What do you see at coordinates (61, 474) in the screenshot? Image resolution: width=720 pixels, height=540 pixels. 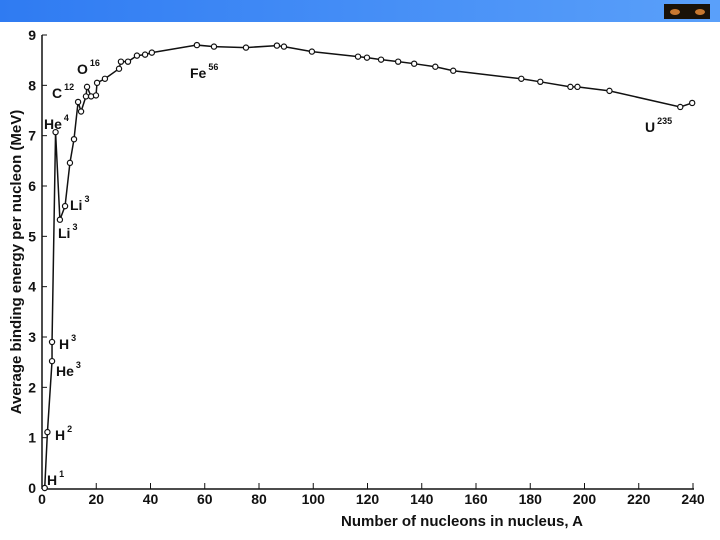 I see `mass-number: 1` at bounding box center [61, 474].